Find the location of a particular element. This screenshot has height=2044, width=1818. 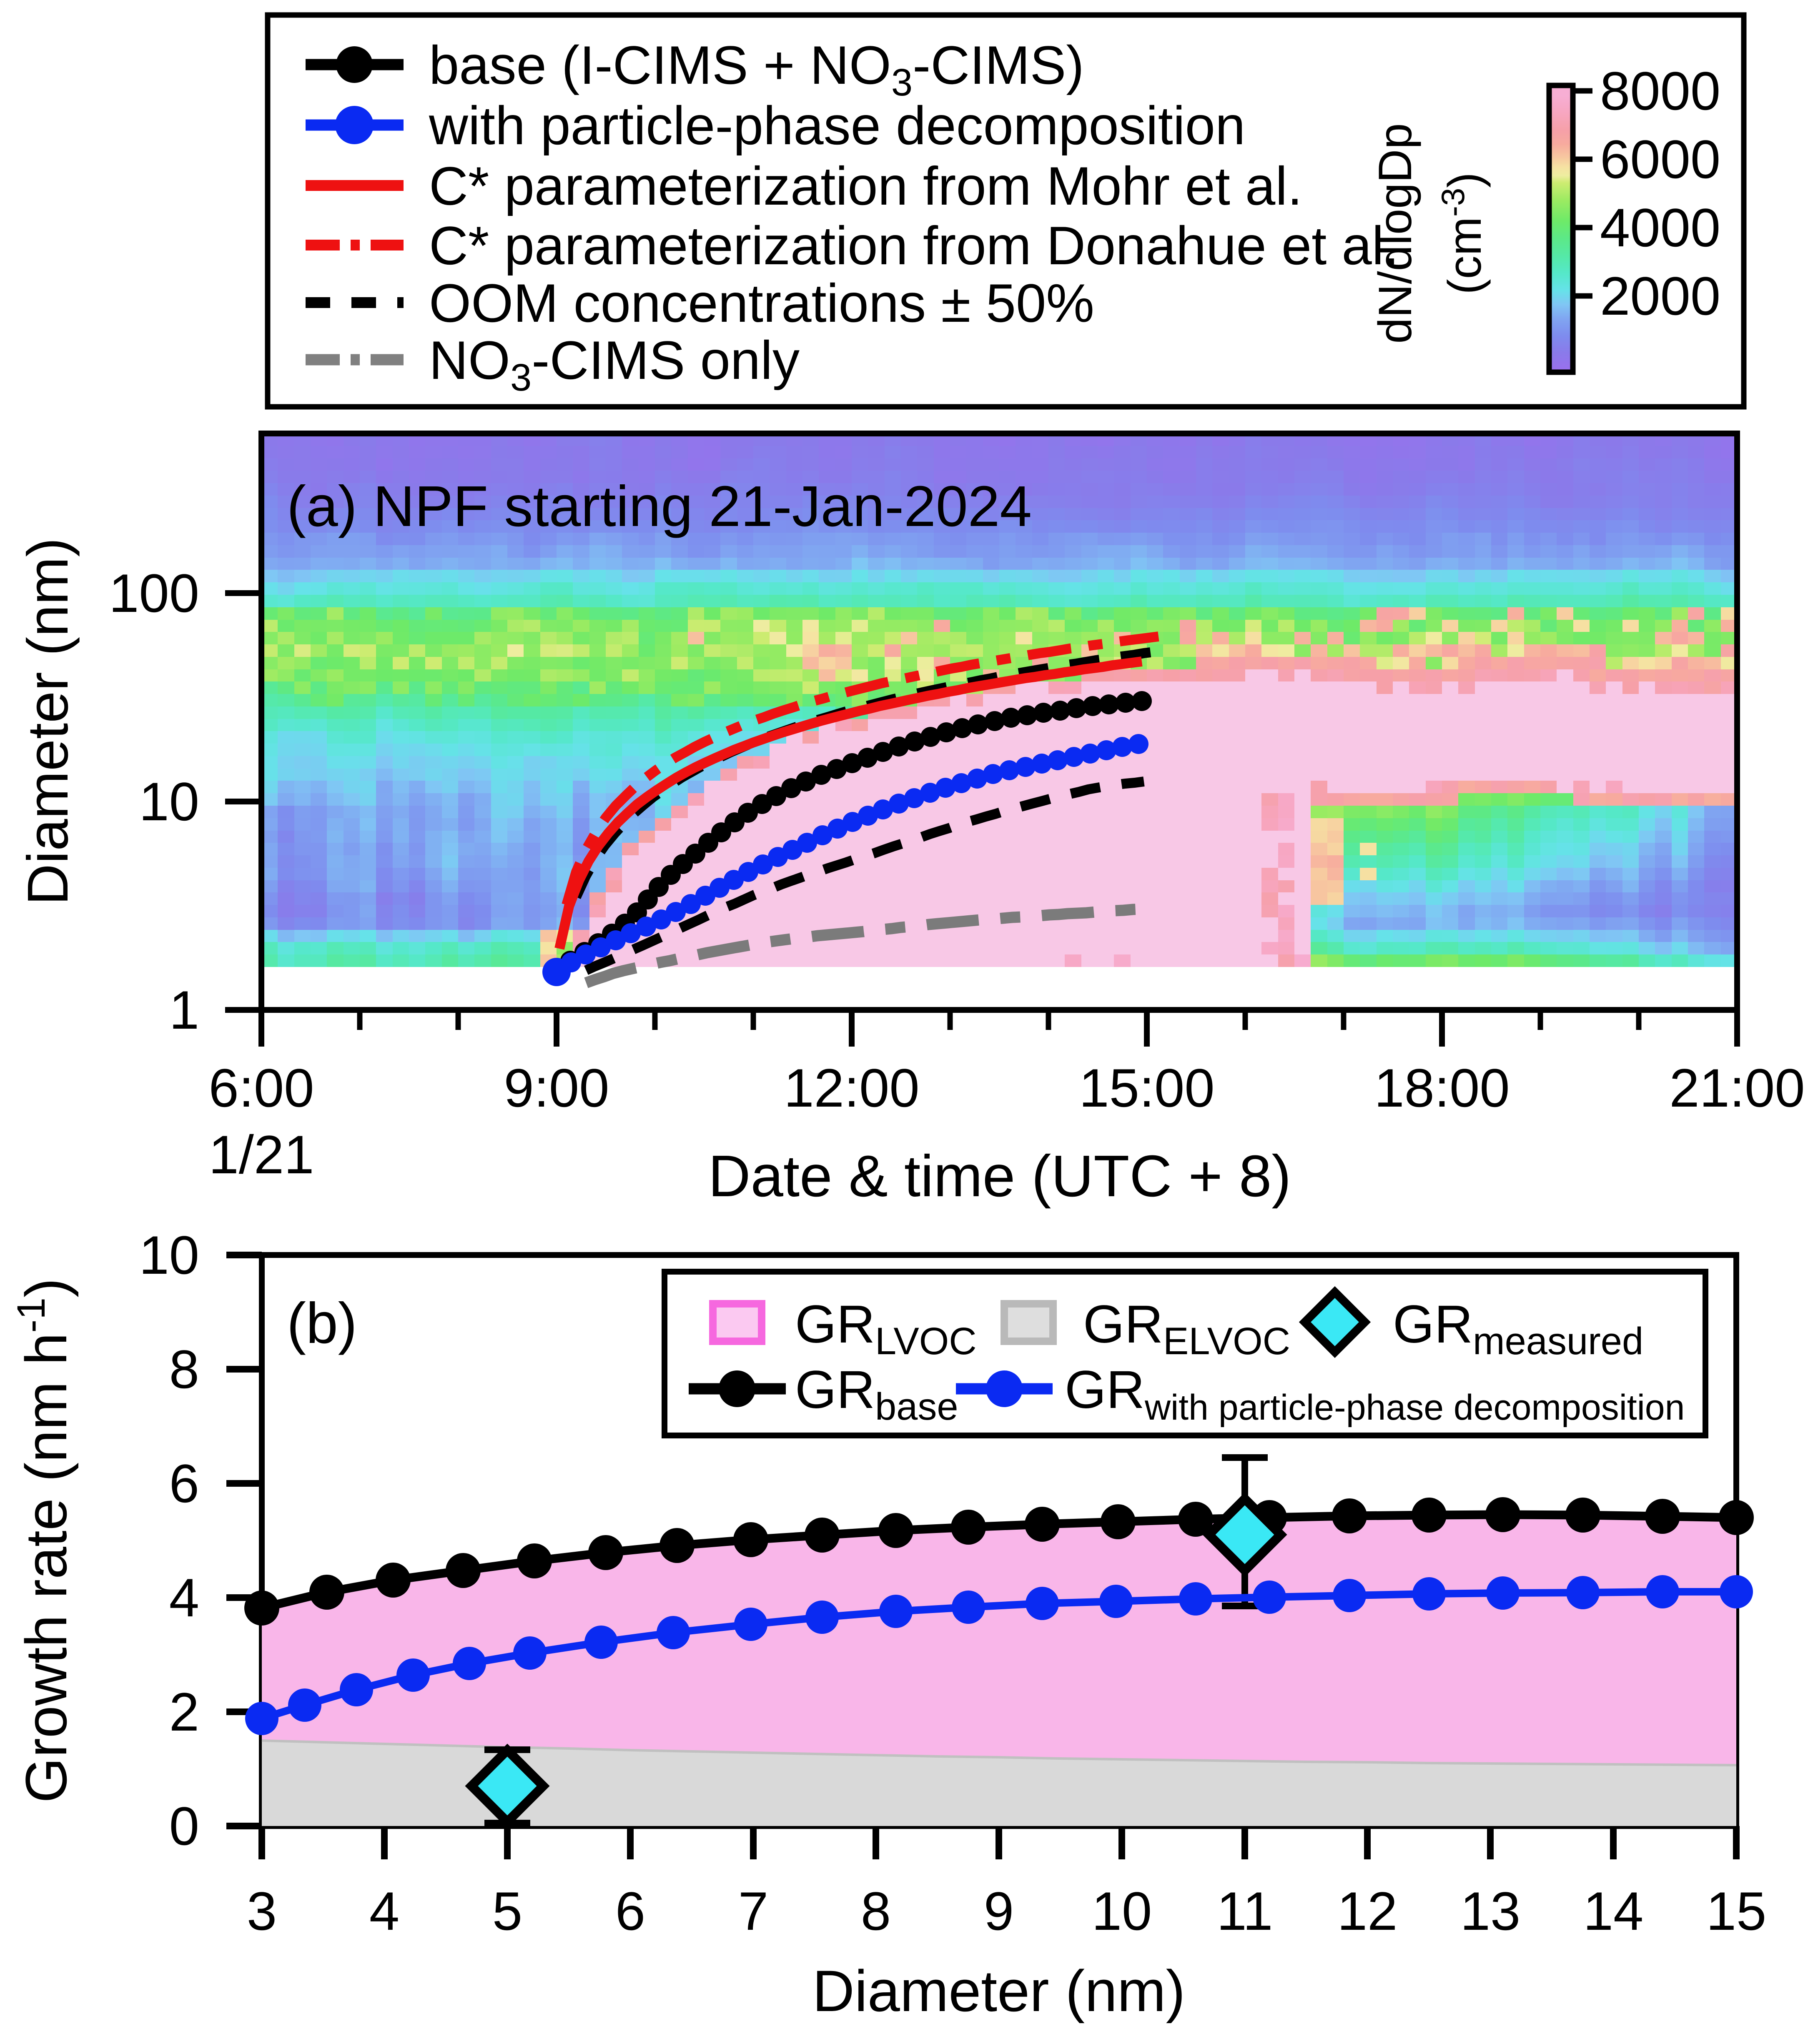

svg-text: 0 is located at coordinates (184, 1826).